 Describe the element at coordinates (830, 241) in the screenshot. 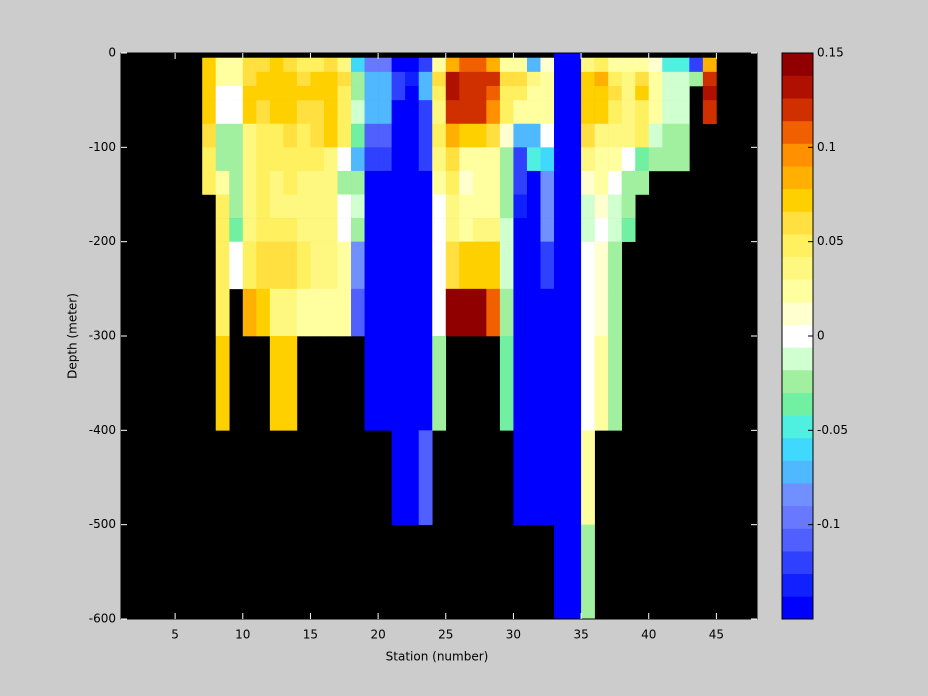

I see `colorbar-tick-label: 0.05` at that location.